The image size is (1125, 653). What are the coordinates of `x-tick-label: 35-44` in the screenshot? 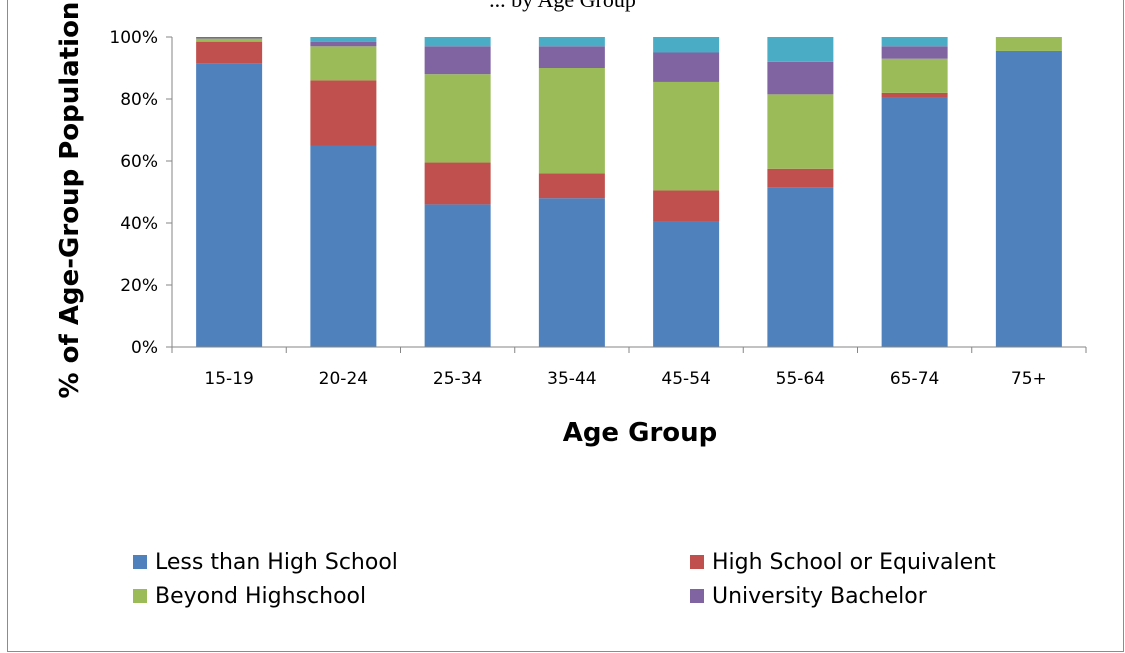 It's located at (571, 379).